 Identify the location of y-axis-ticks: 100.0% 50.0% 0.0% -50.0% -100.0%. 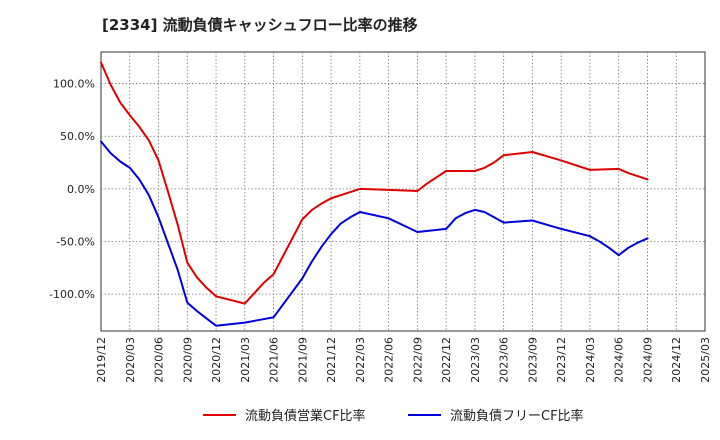
(72, 190).